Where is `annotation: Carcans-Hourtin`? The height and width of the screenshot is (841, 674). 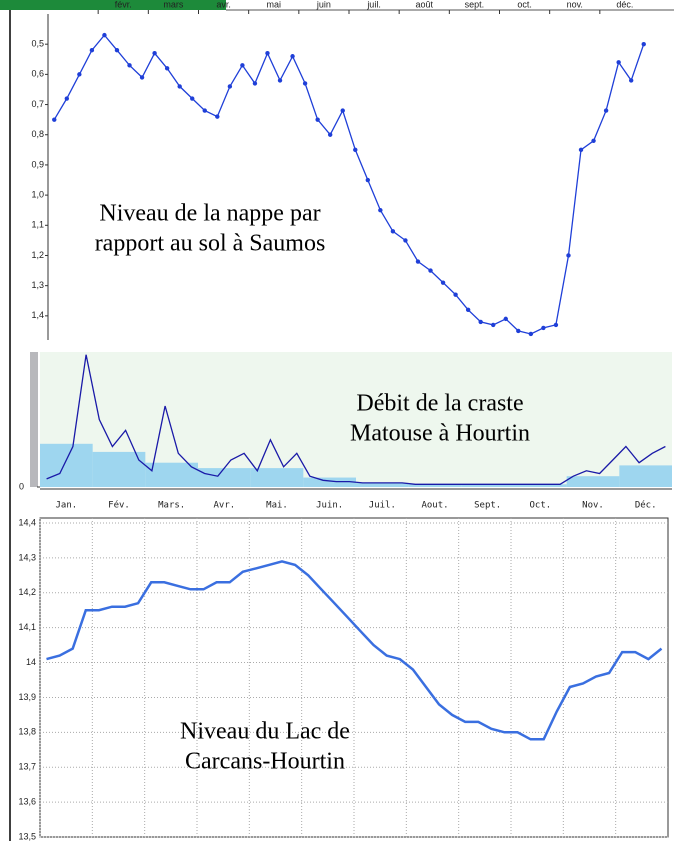 annotation: Carcans-Hourtin is located at coordinates (265, 762).